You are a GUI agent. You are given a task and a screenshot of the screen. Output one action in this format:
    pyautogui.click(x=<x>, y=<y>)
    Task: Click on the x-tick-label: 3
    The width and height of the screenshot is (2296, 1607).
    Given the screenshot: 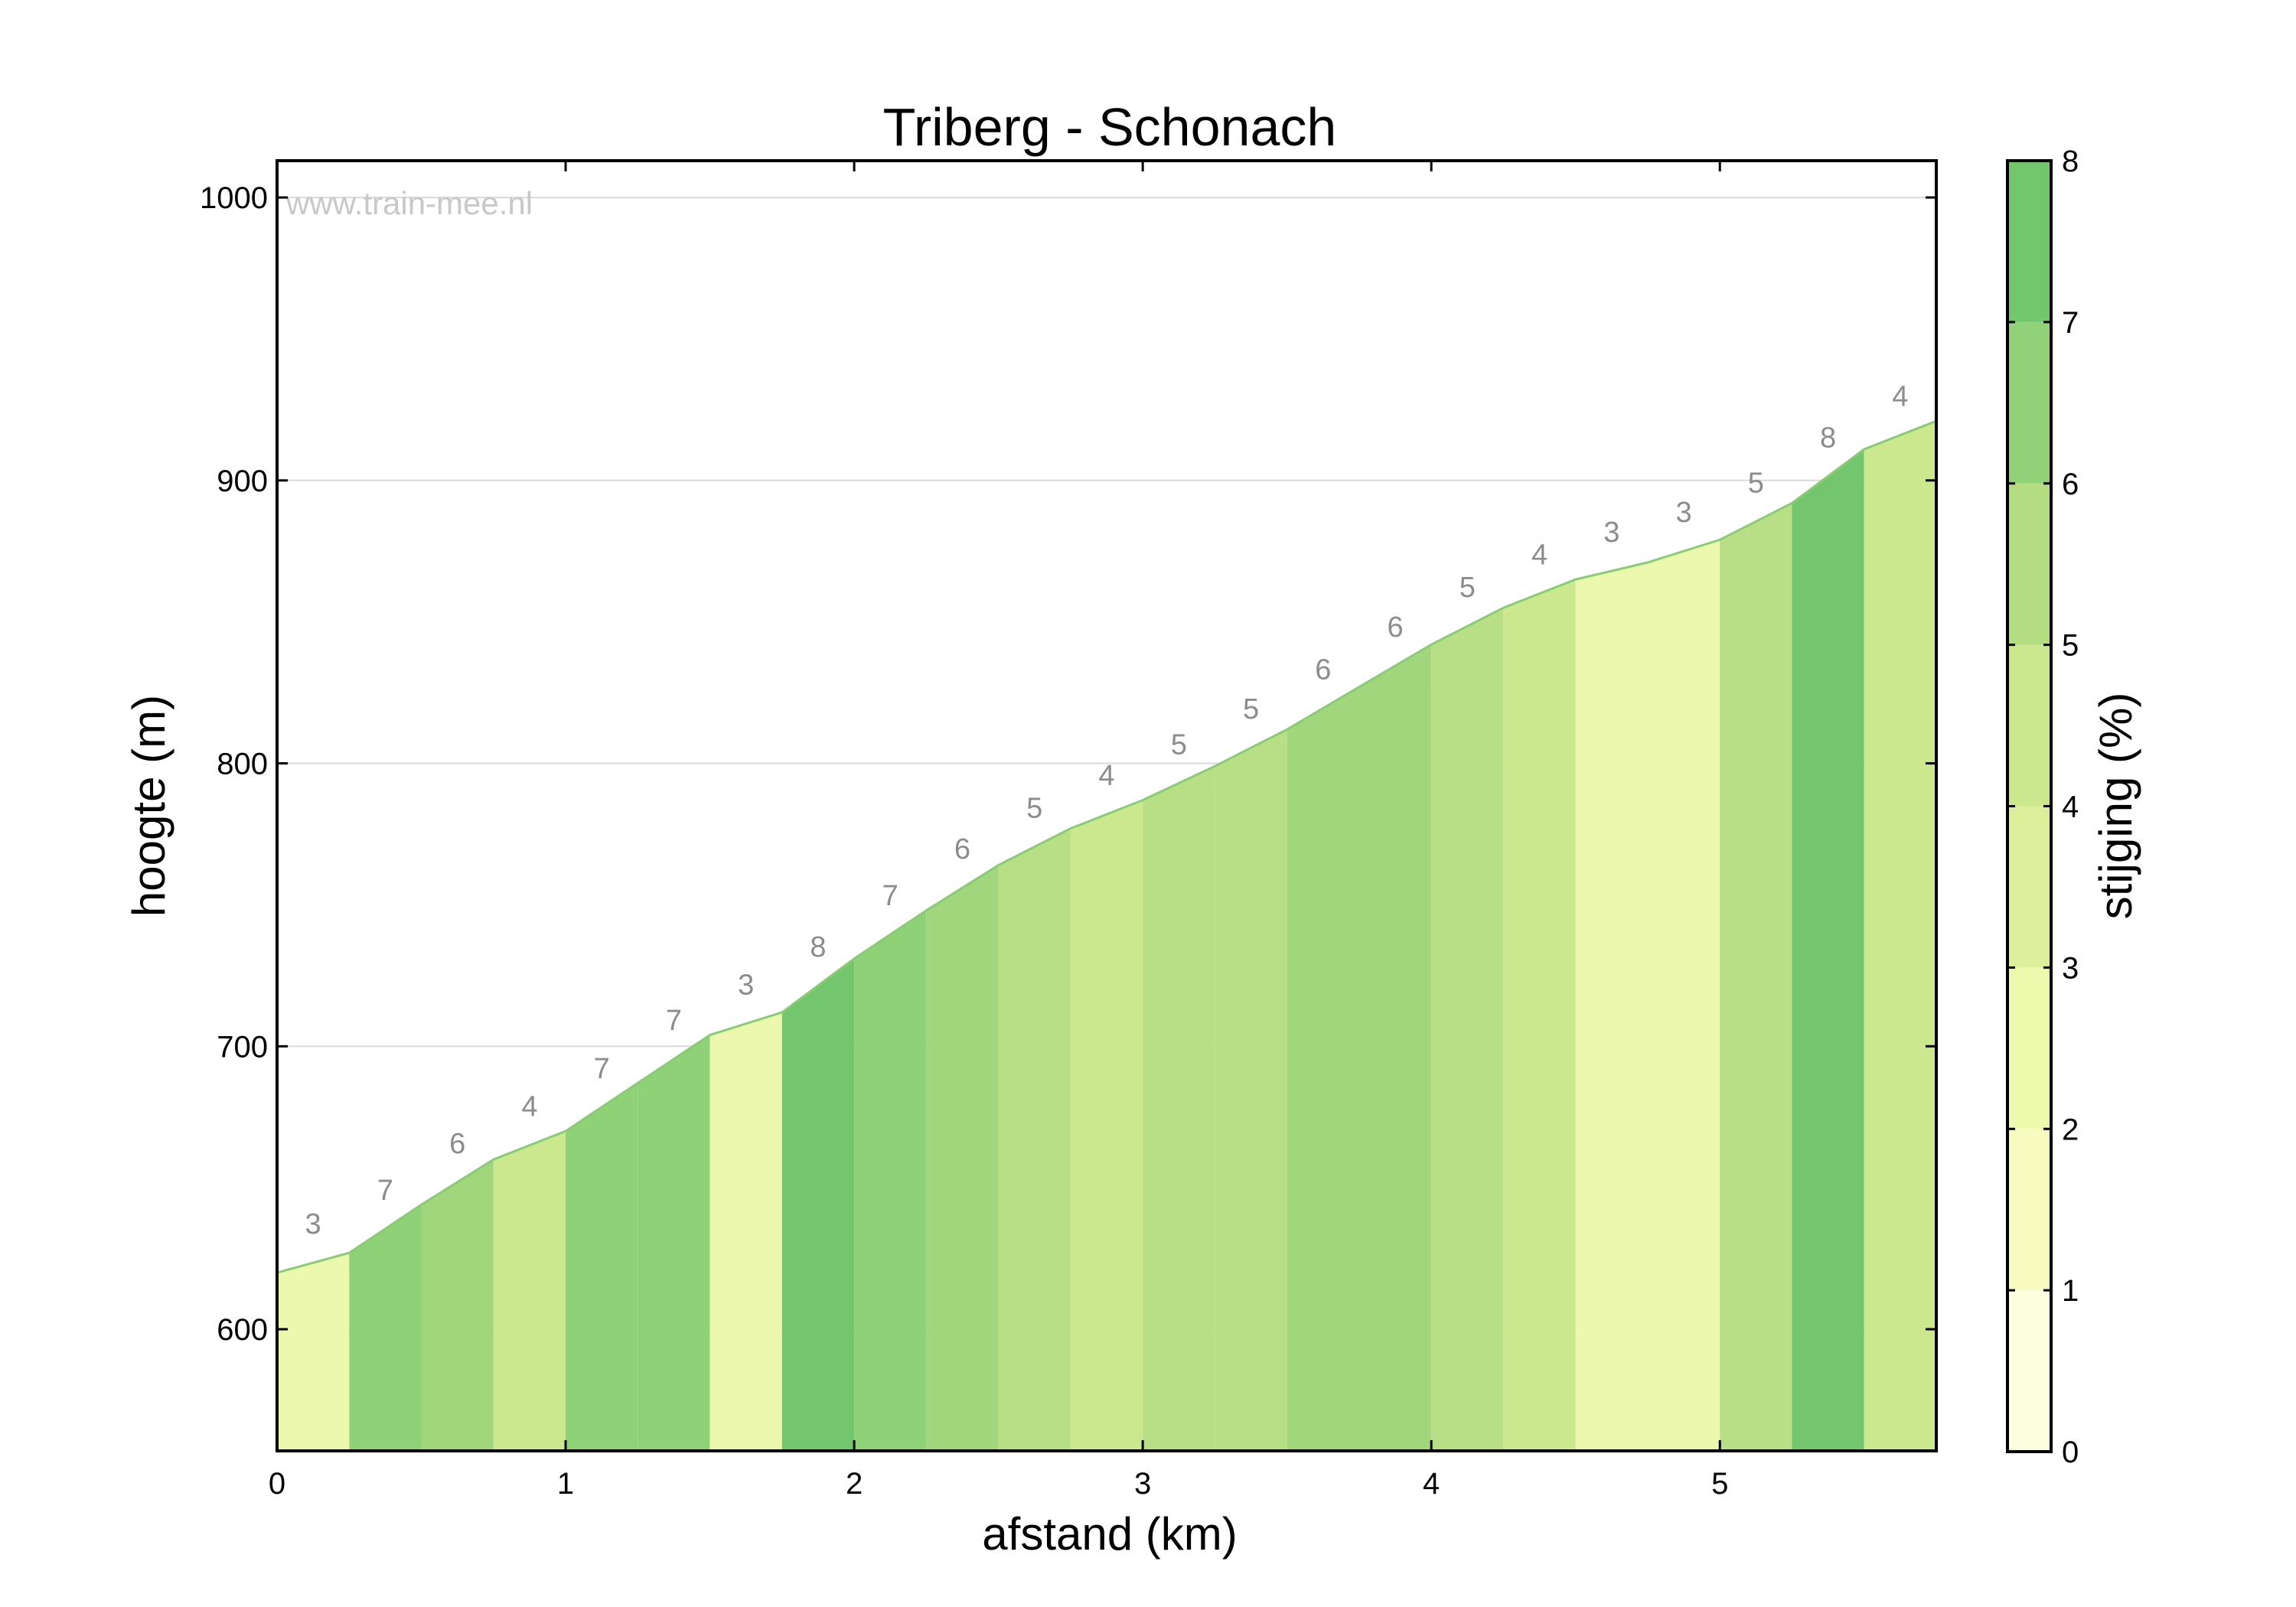 What is the action you would take?
    pyautogui.click(x=1142, y=1484)
    